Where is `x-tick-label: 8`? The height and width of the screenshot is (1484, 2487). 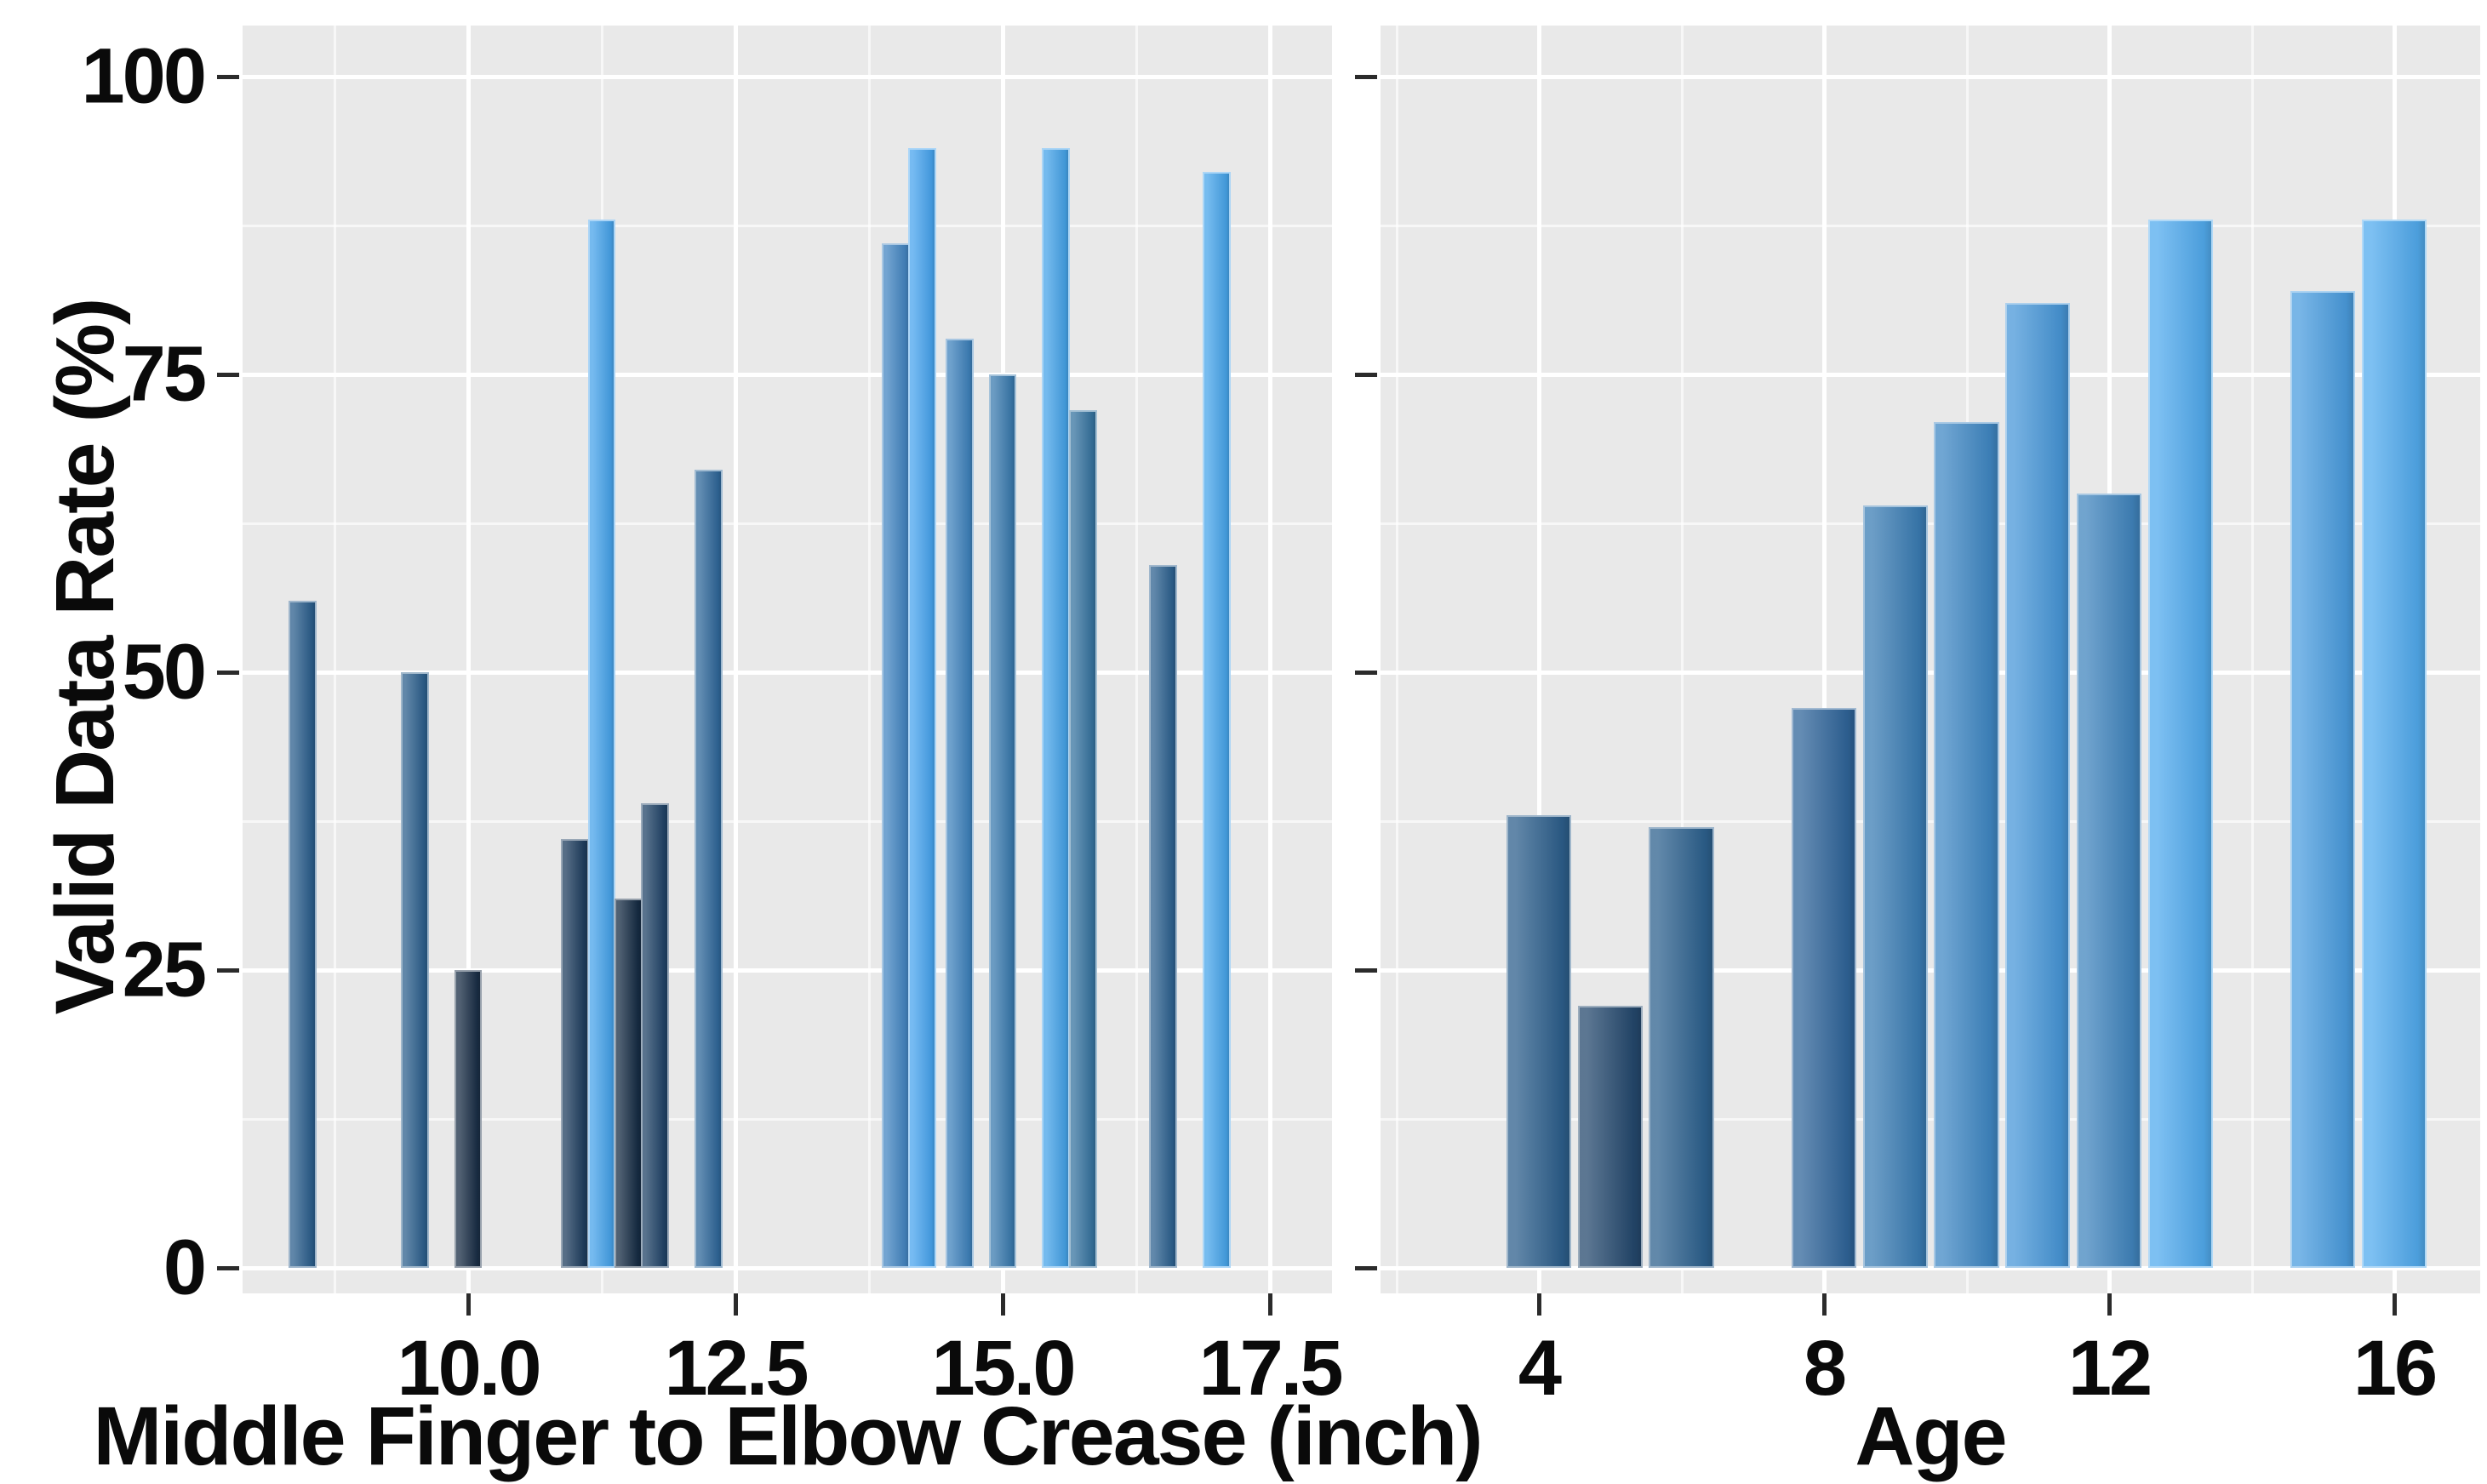
x-tick-label: 8 is located at coordinates (1825, 1368).